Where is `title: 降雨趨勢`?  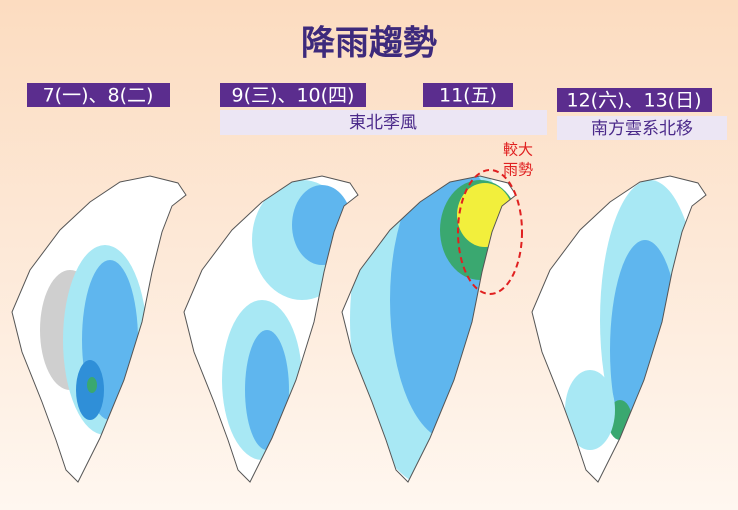 title: 降雨趨勢 is located at coordinates (369, 44).